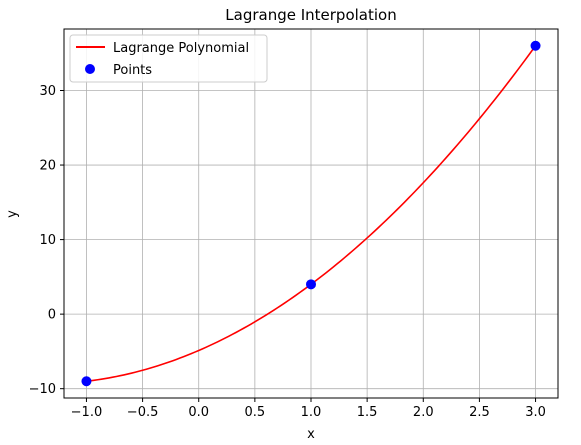 The image size is (581, 445). I want to click on legend-label-polynomial: Lagrange Polynomial, so click(181, 48).